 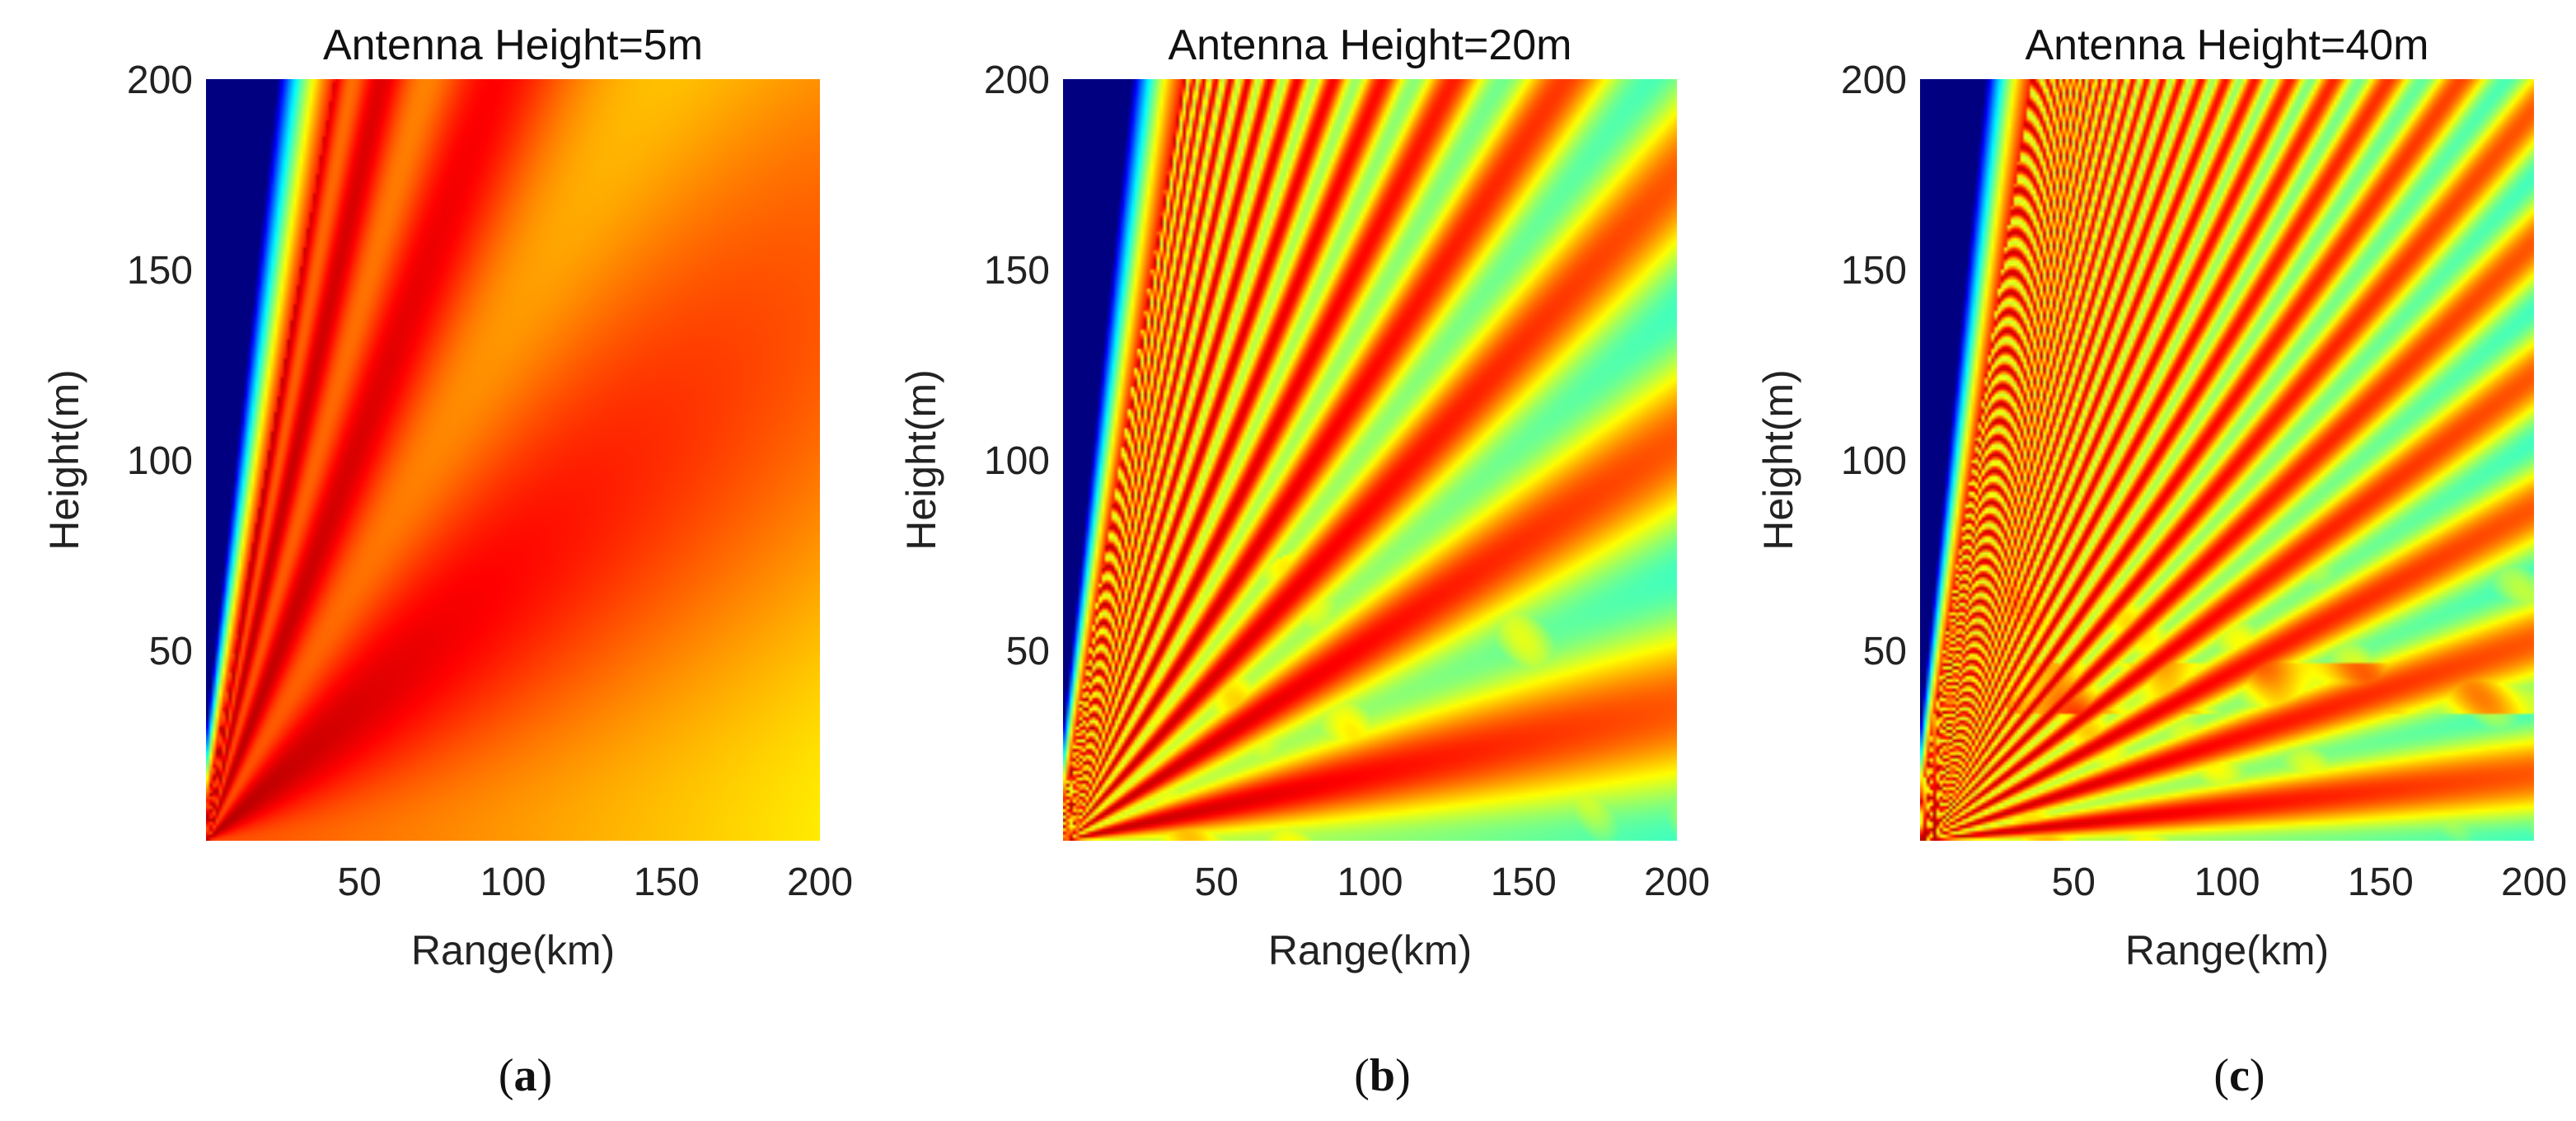 What do you see at coordinates (2226, 45) in the screenshot?
I see `chart-title-c: Antenna Height=40m` at bounding box center [2226, 45].